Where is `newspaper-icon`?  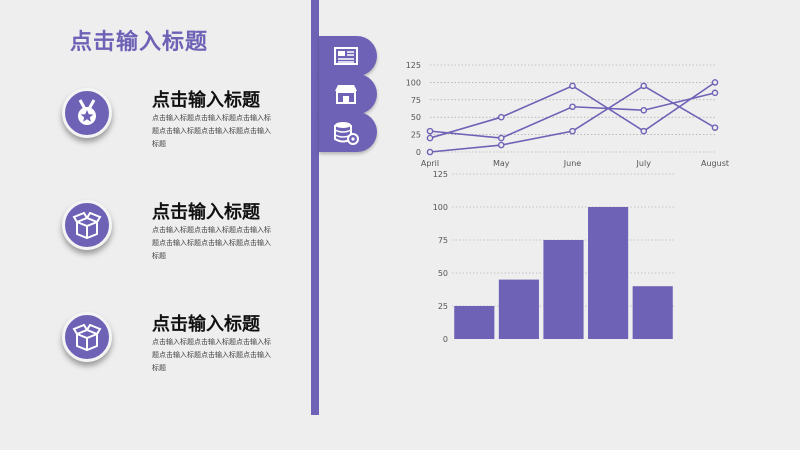 newspaper-icon is located at coordinates (346, 56).